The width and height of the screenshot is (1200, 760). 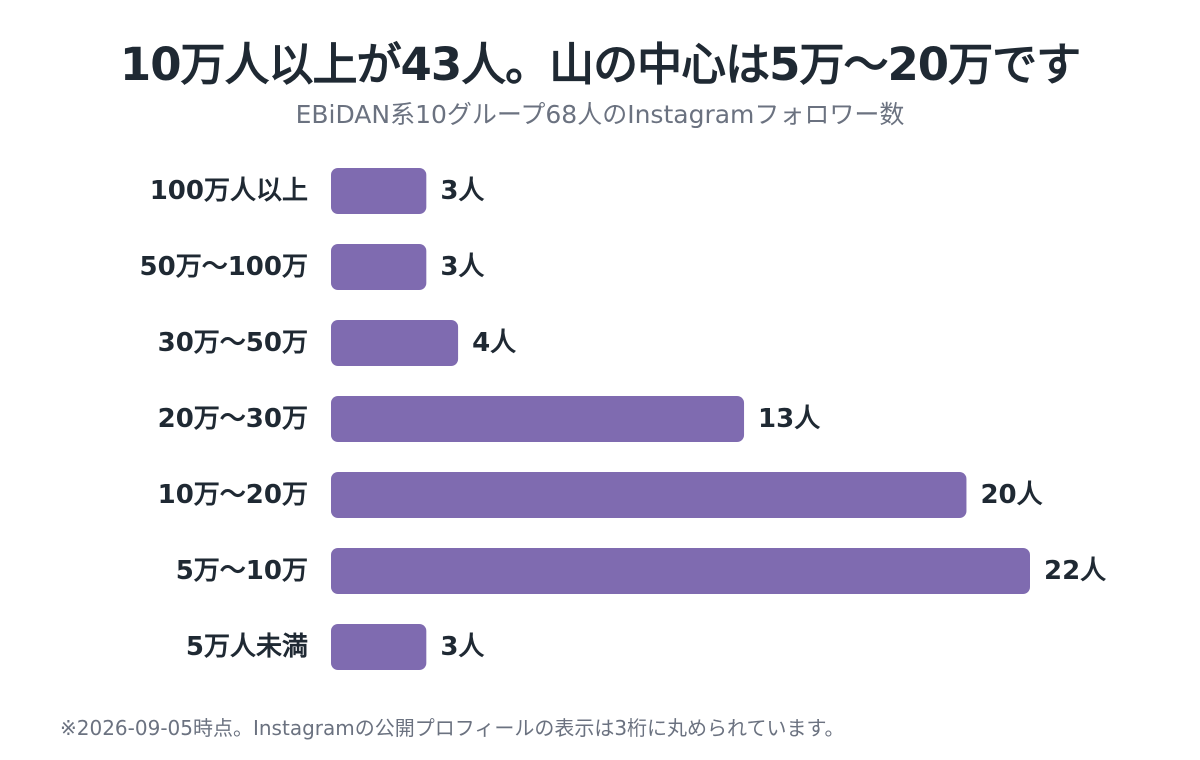 I want to click on category-label: 20万〜30万, so click(x=233, y=419).